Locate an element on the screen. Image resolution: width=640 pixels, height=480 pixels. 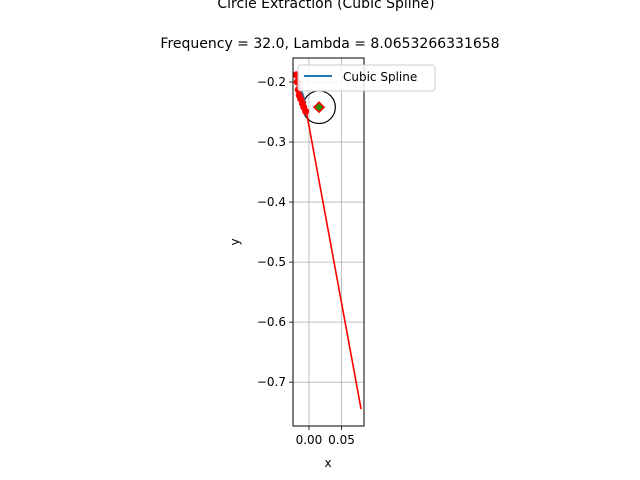
y-tick-label: −0.6 is located at coordinates (271, 322).